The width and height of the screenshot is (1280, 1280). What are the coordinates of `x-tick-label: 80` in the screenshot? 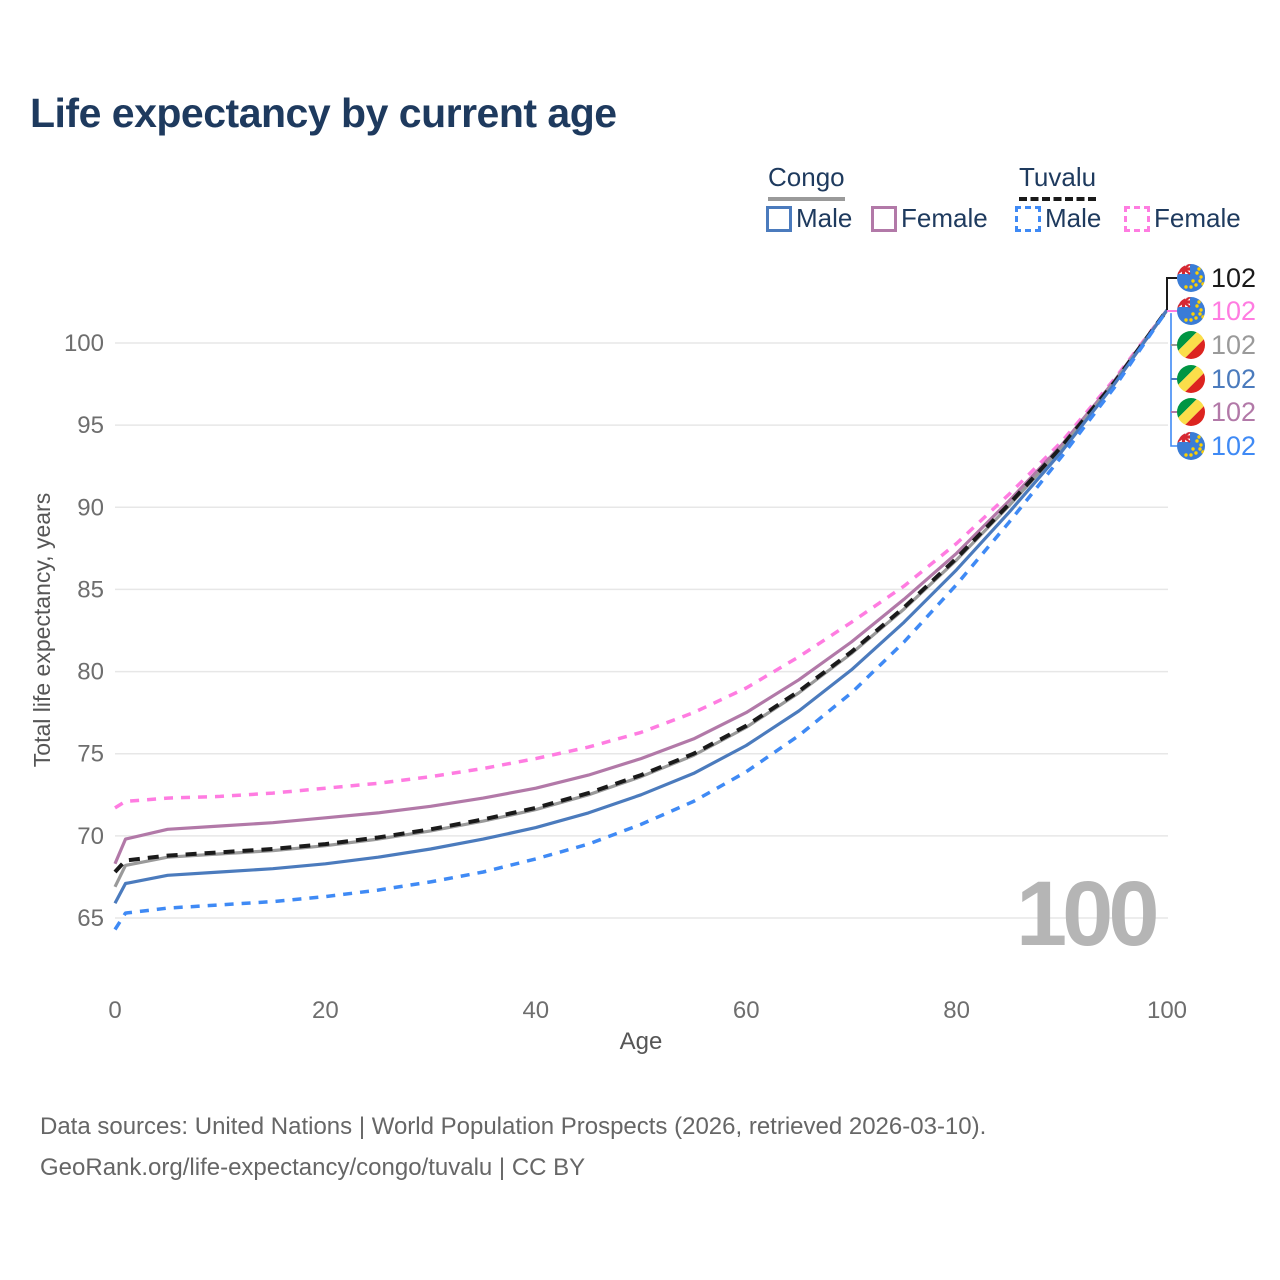 It's located at (956, 1010).